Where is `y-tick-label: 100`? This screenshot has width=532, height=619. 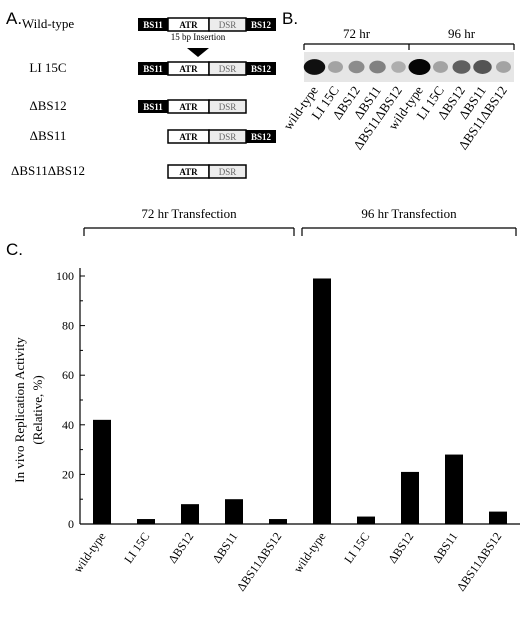
y-tick-label: 100 is located at coordinates (65, 276).